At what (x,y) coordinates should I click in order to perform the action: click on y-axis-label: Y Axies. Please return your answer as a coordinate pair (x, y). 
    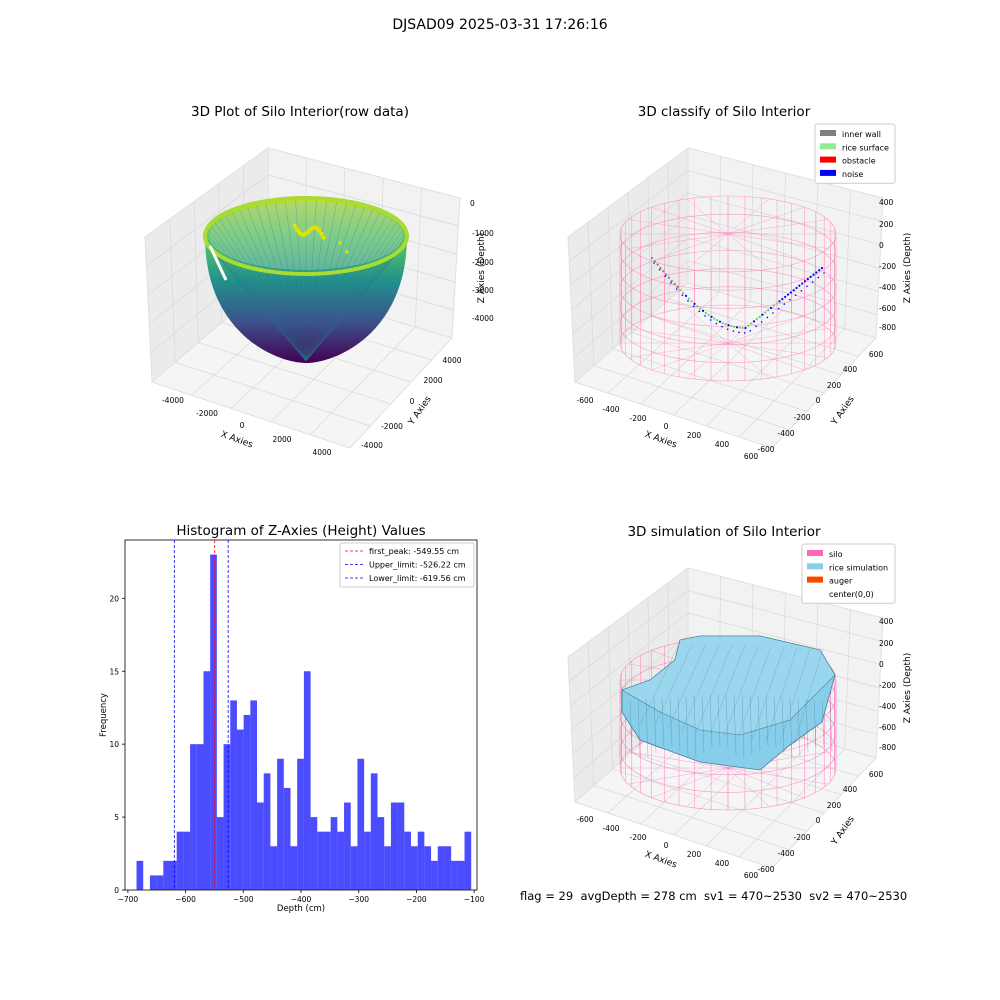
    Looking at the image, I should click on (843, 830).